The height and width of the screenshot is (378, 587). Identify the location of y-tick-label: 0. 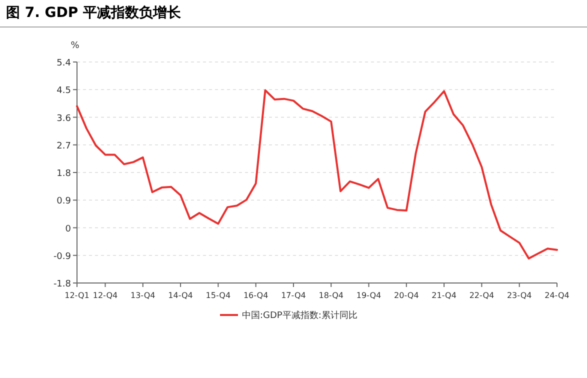
(68, 229).